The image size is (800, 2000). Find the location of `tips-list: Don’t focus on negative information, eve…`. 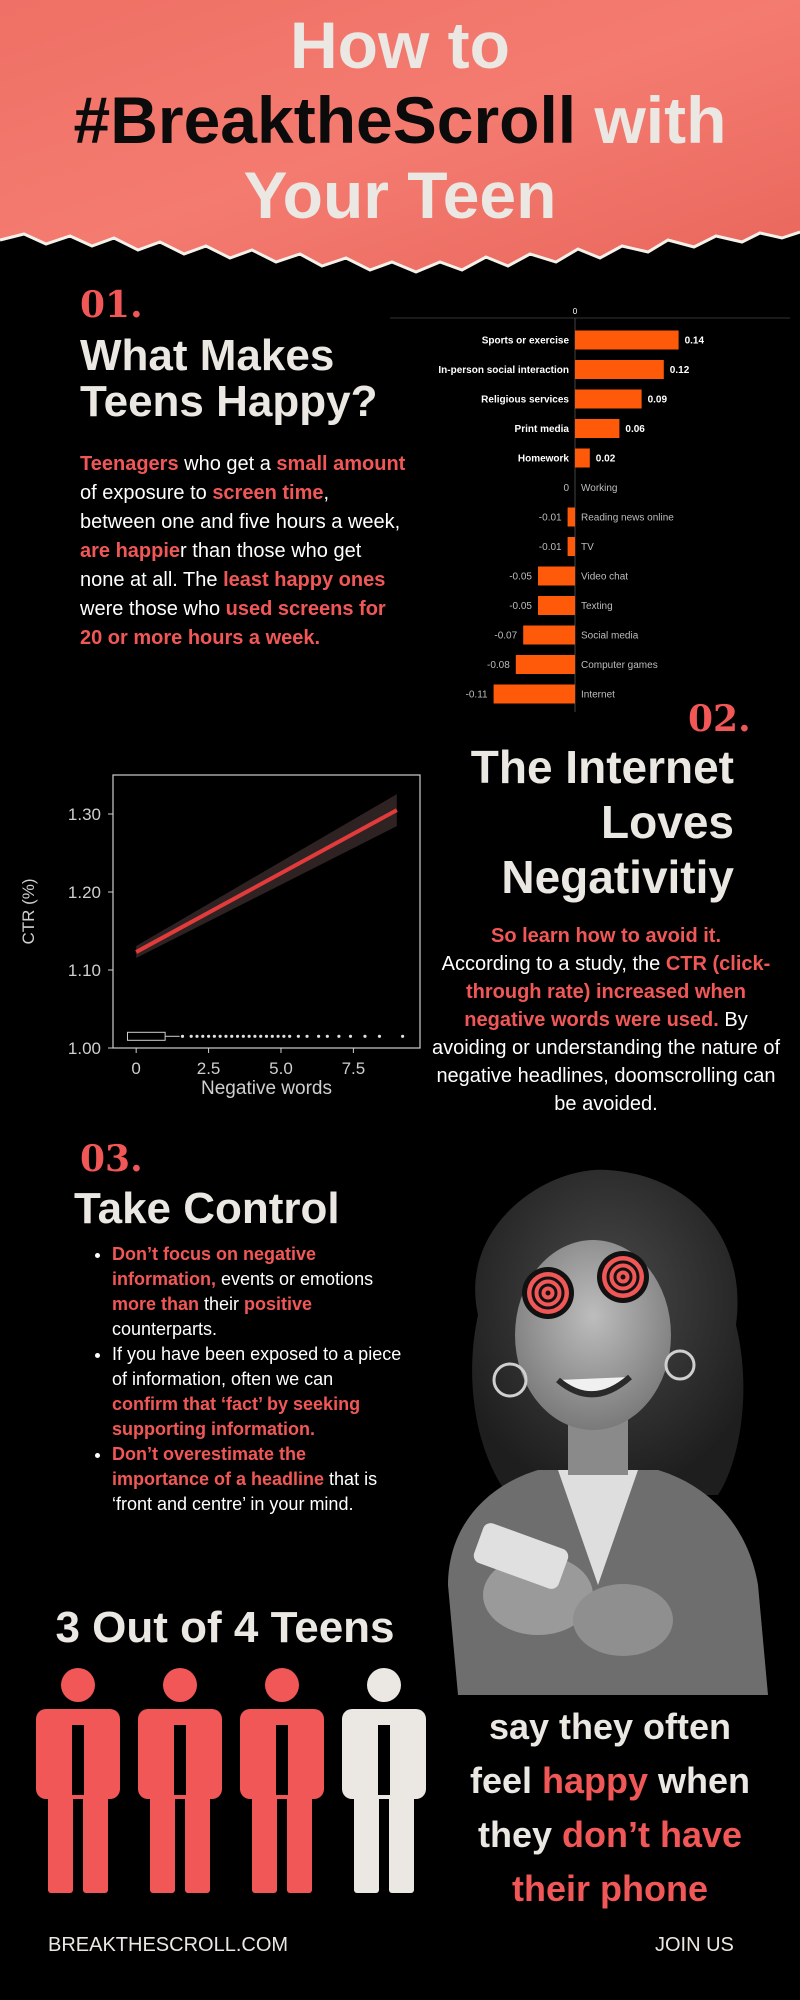

tips-list: Don’t focus on negative information, eve… is located at coordinates (245, 1379).